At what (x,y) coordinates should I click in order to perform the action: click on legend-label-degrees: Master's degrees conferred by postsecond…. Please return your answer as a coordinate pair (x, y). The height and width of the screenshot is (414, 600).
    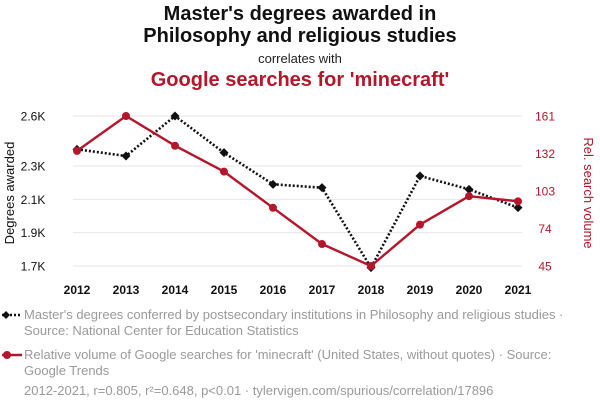
    Looking at the image, I should click on (294, 322).